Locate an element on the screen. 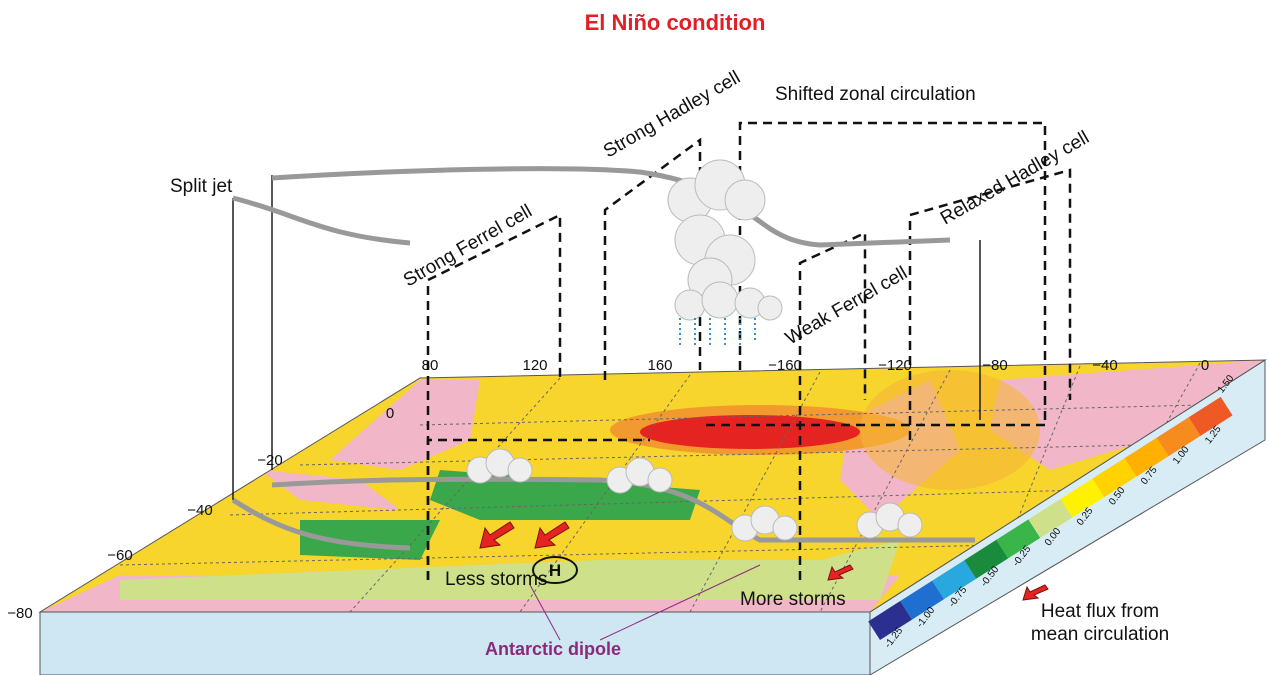 The image size is (1269, 675). heat-flux-arrows is located at coordinates (764, 561).